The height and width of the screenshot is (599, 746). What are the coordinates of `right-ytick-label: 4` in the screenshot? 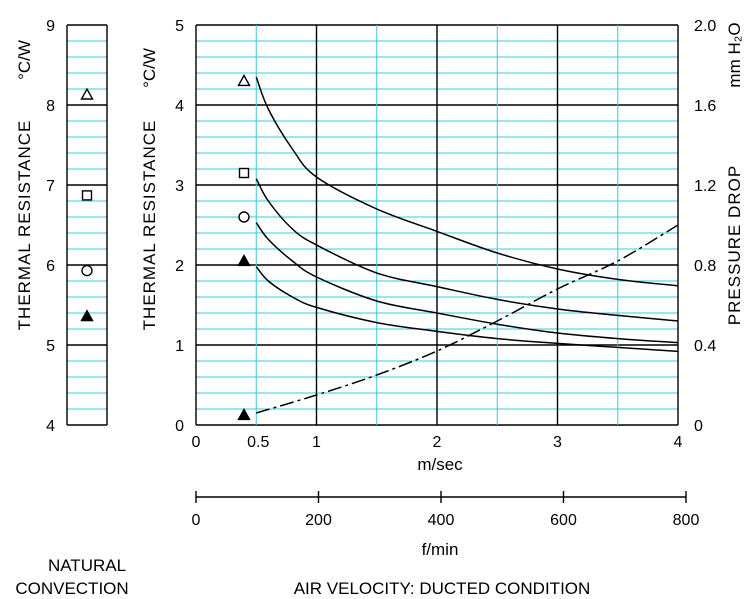 It's located at (179, 106).